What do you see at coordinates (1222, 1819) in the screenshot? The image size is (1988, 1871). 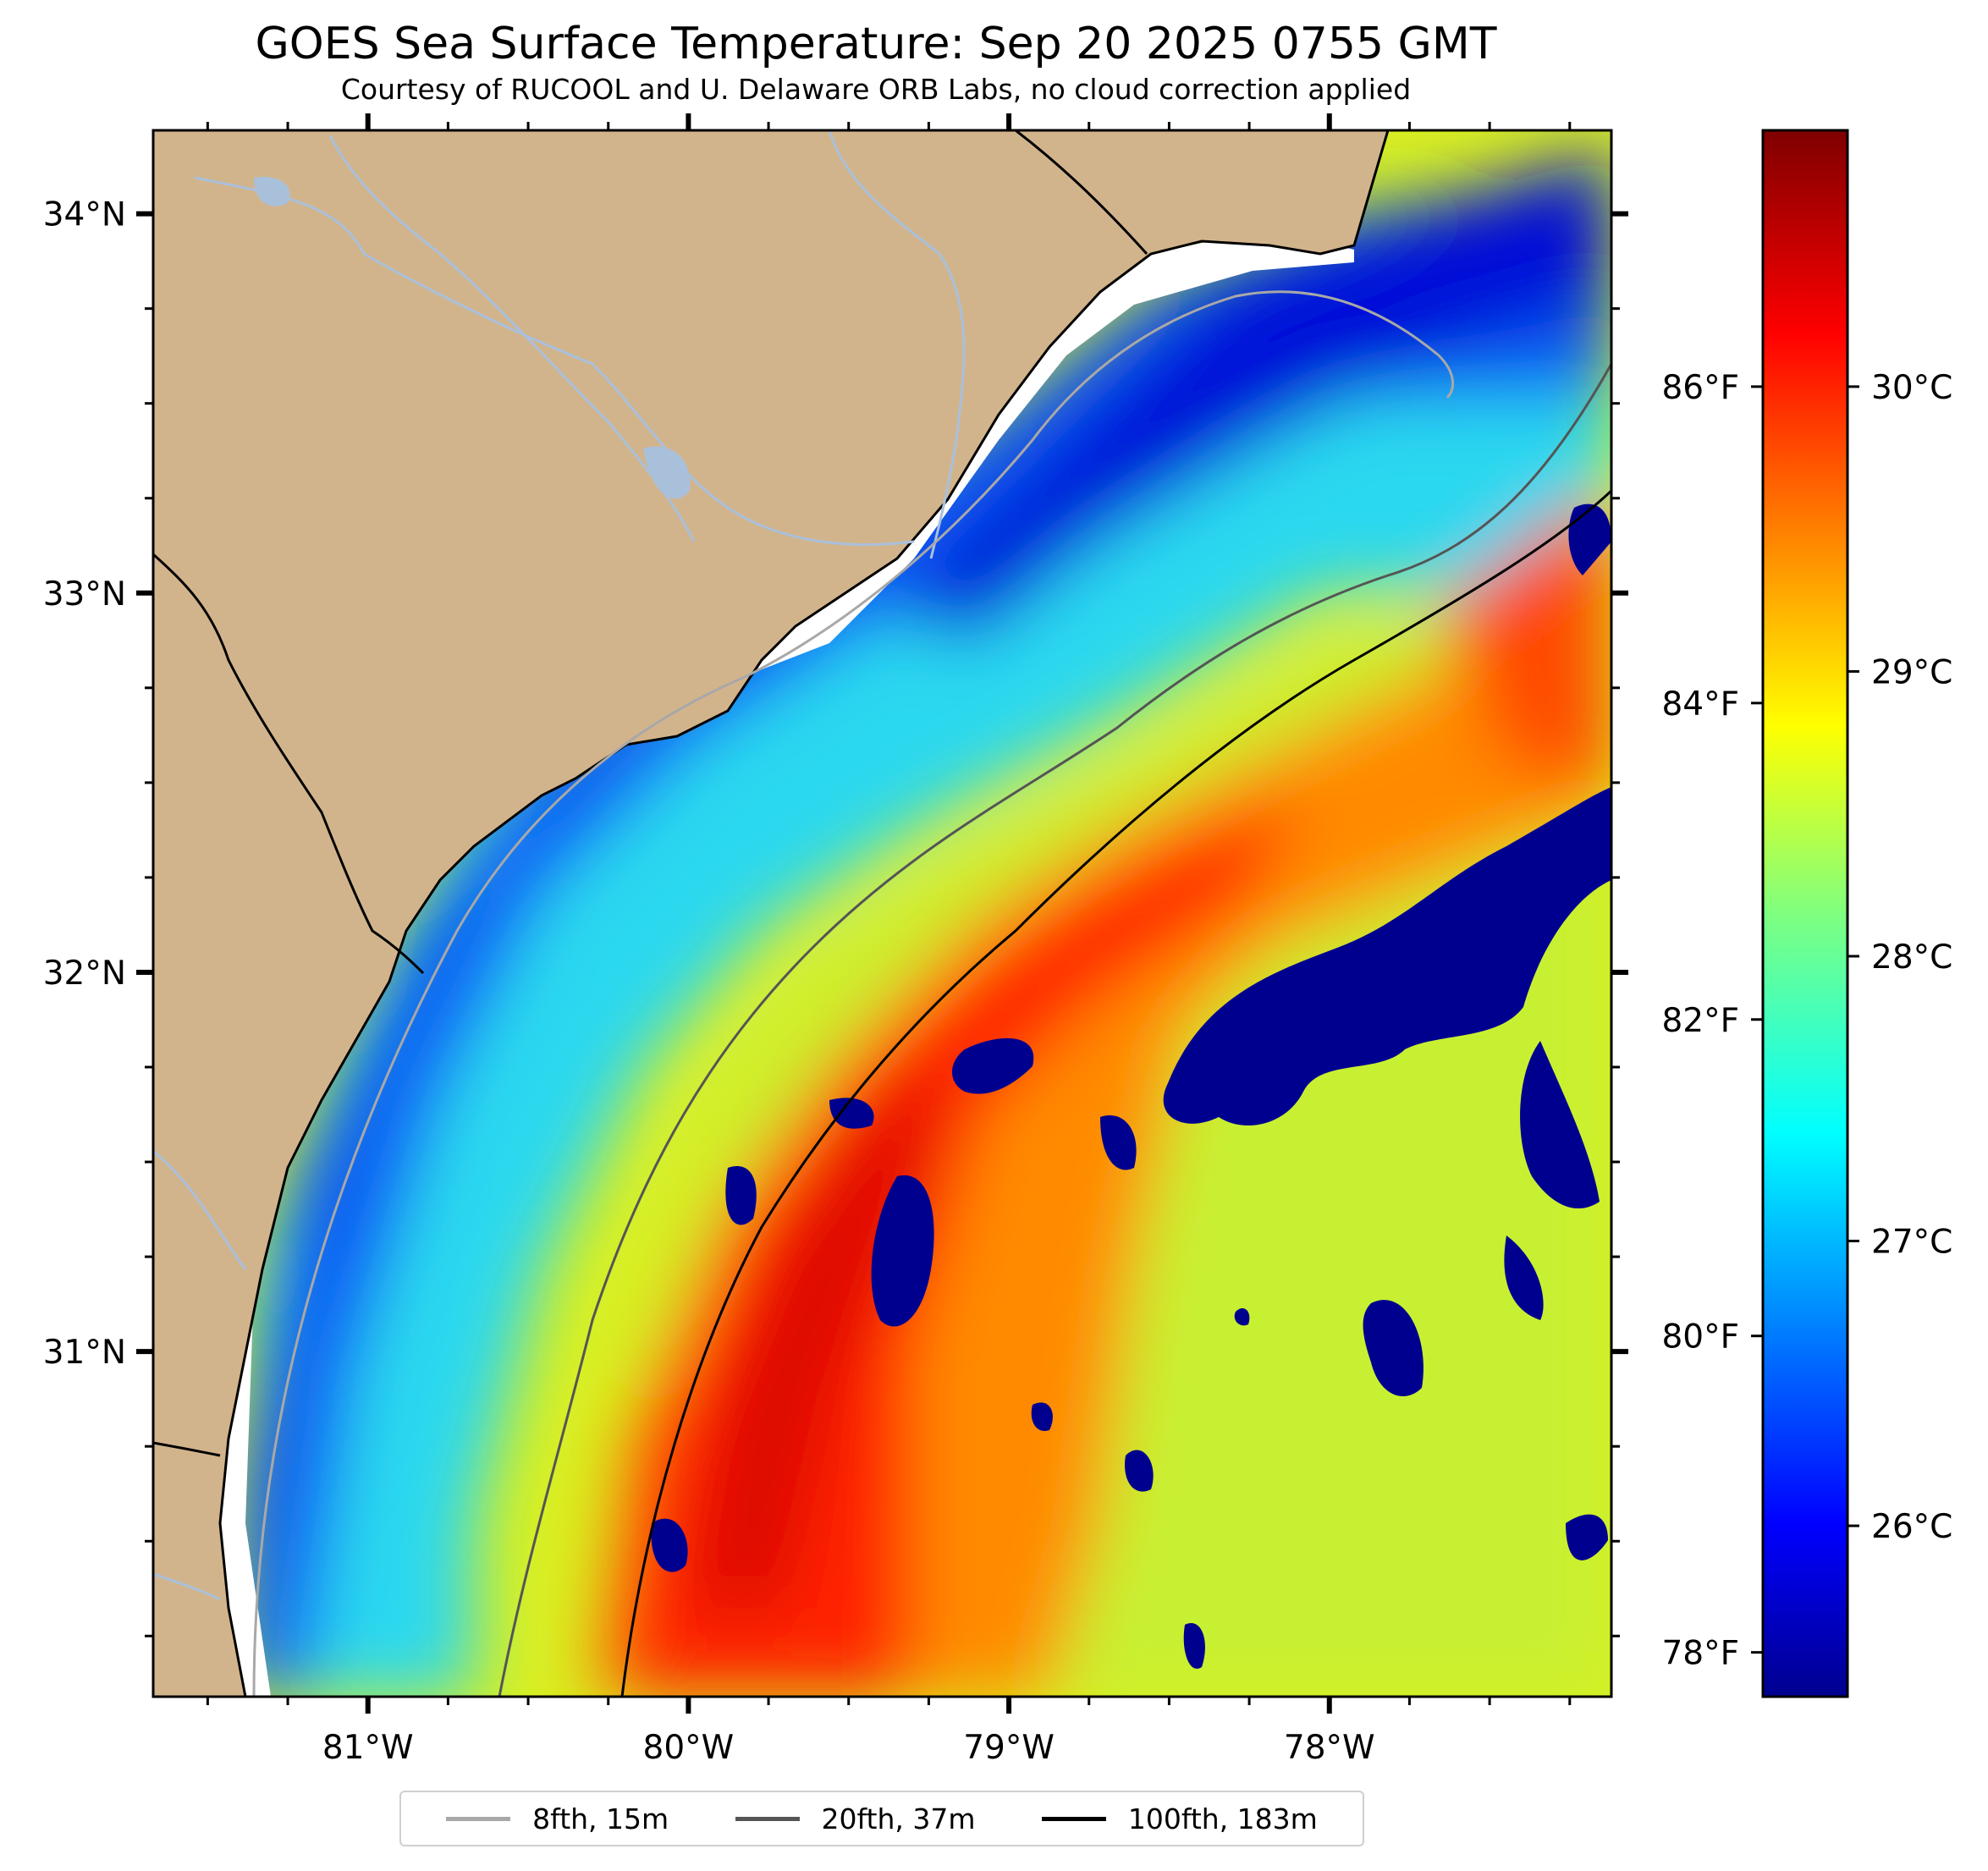 I see `legend-label: 100fth, 183m` at bounding box center [1222, 1819].